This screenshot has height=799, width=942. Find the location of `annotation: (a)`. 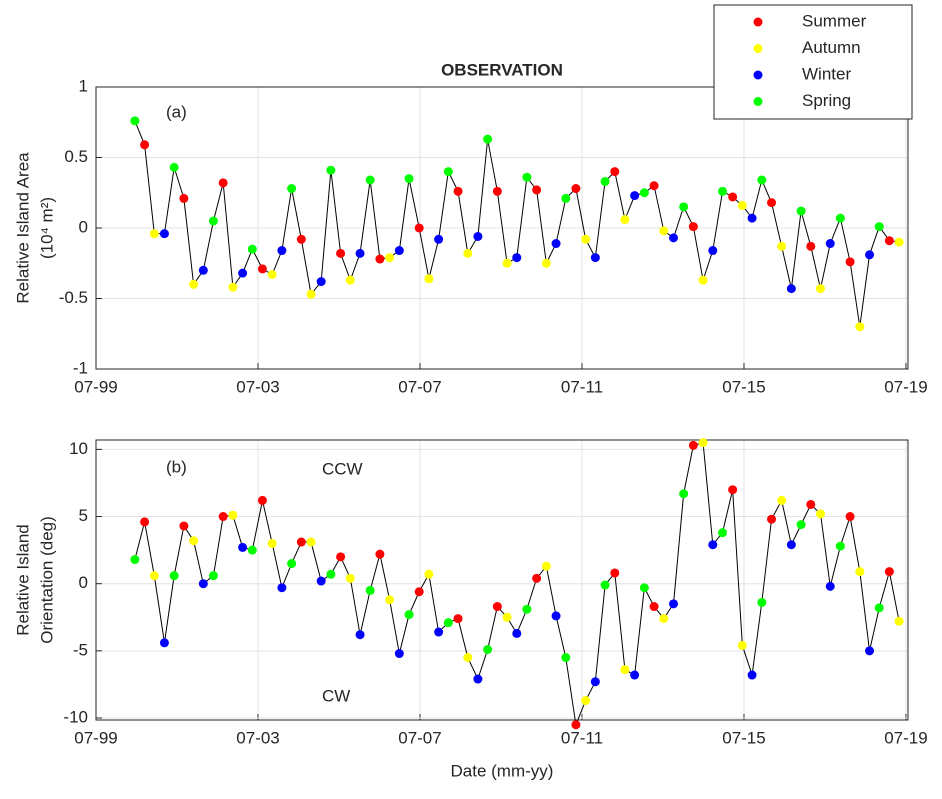

annotation: (a) is located at coordinates (176, 111).